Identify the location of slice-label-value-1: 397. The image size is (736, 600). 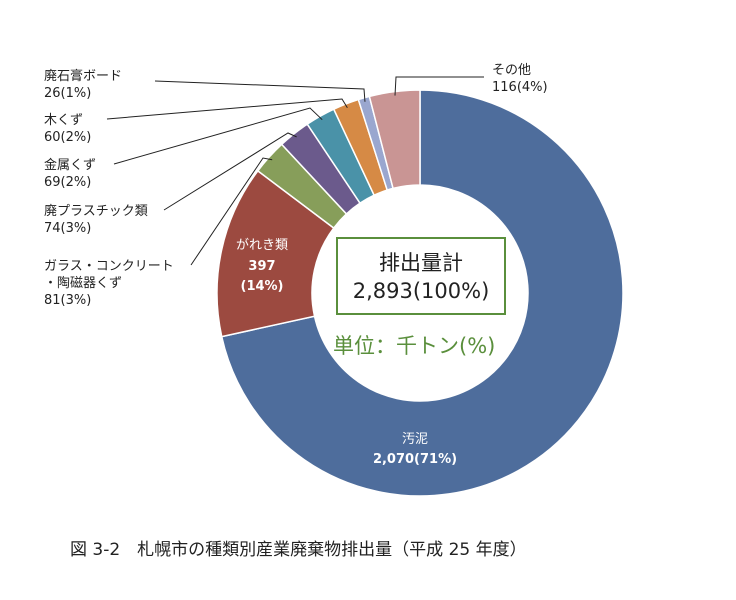
(261, 266).